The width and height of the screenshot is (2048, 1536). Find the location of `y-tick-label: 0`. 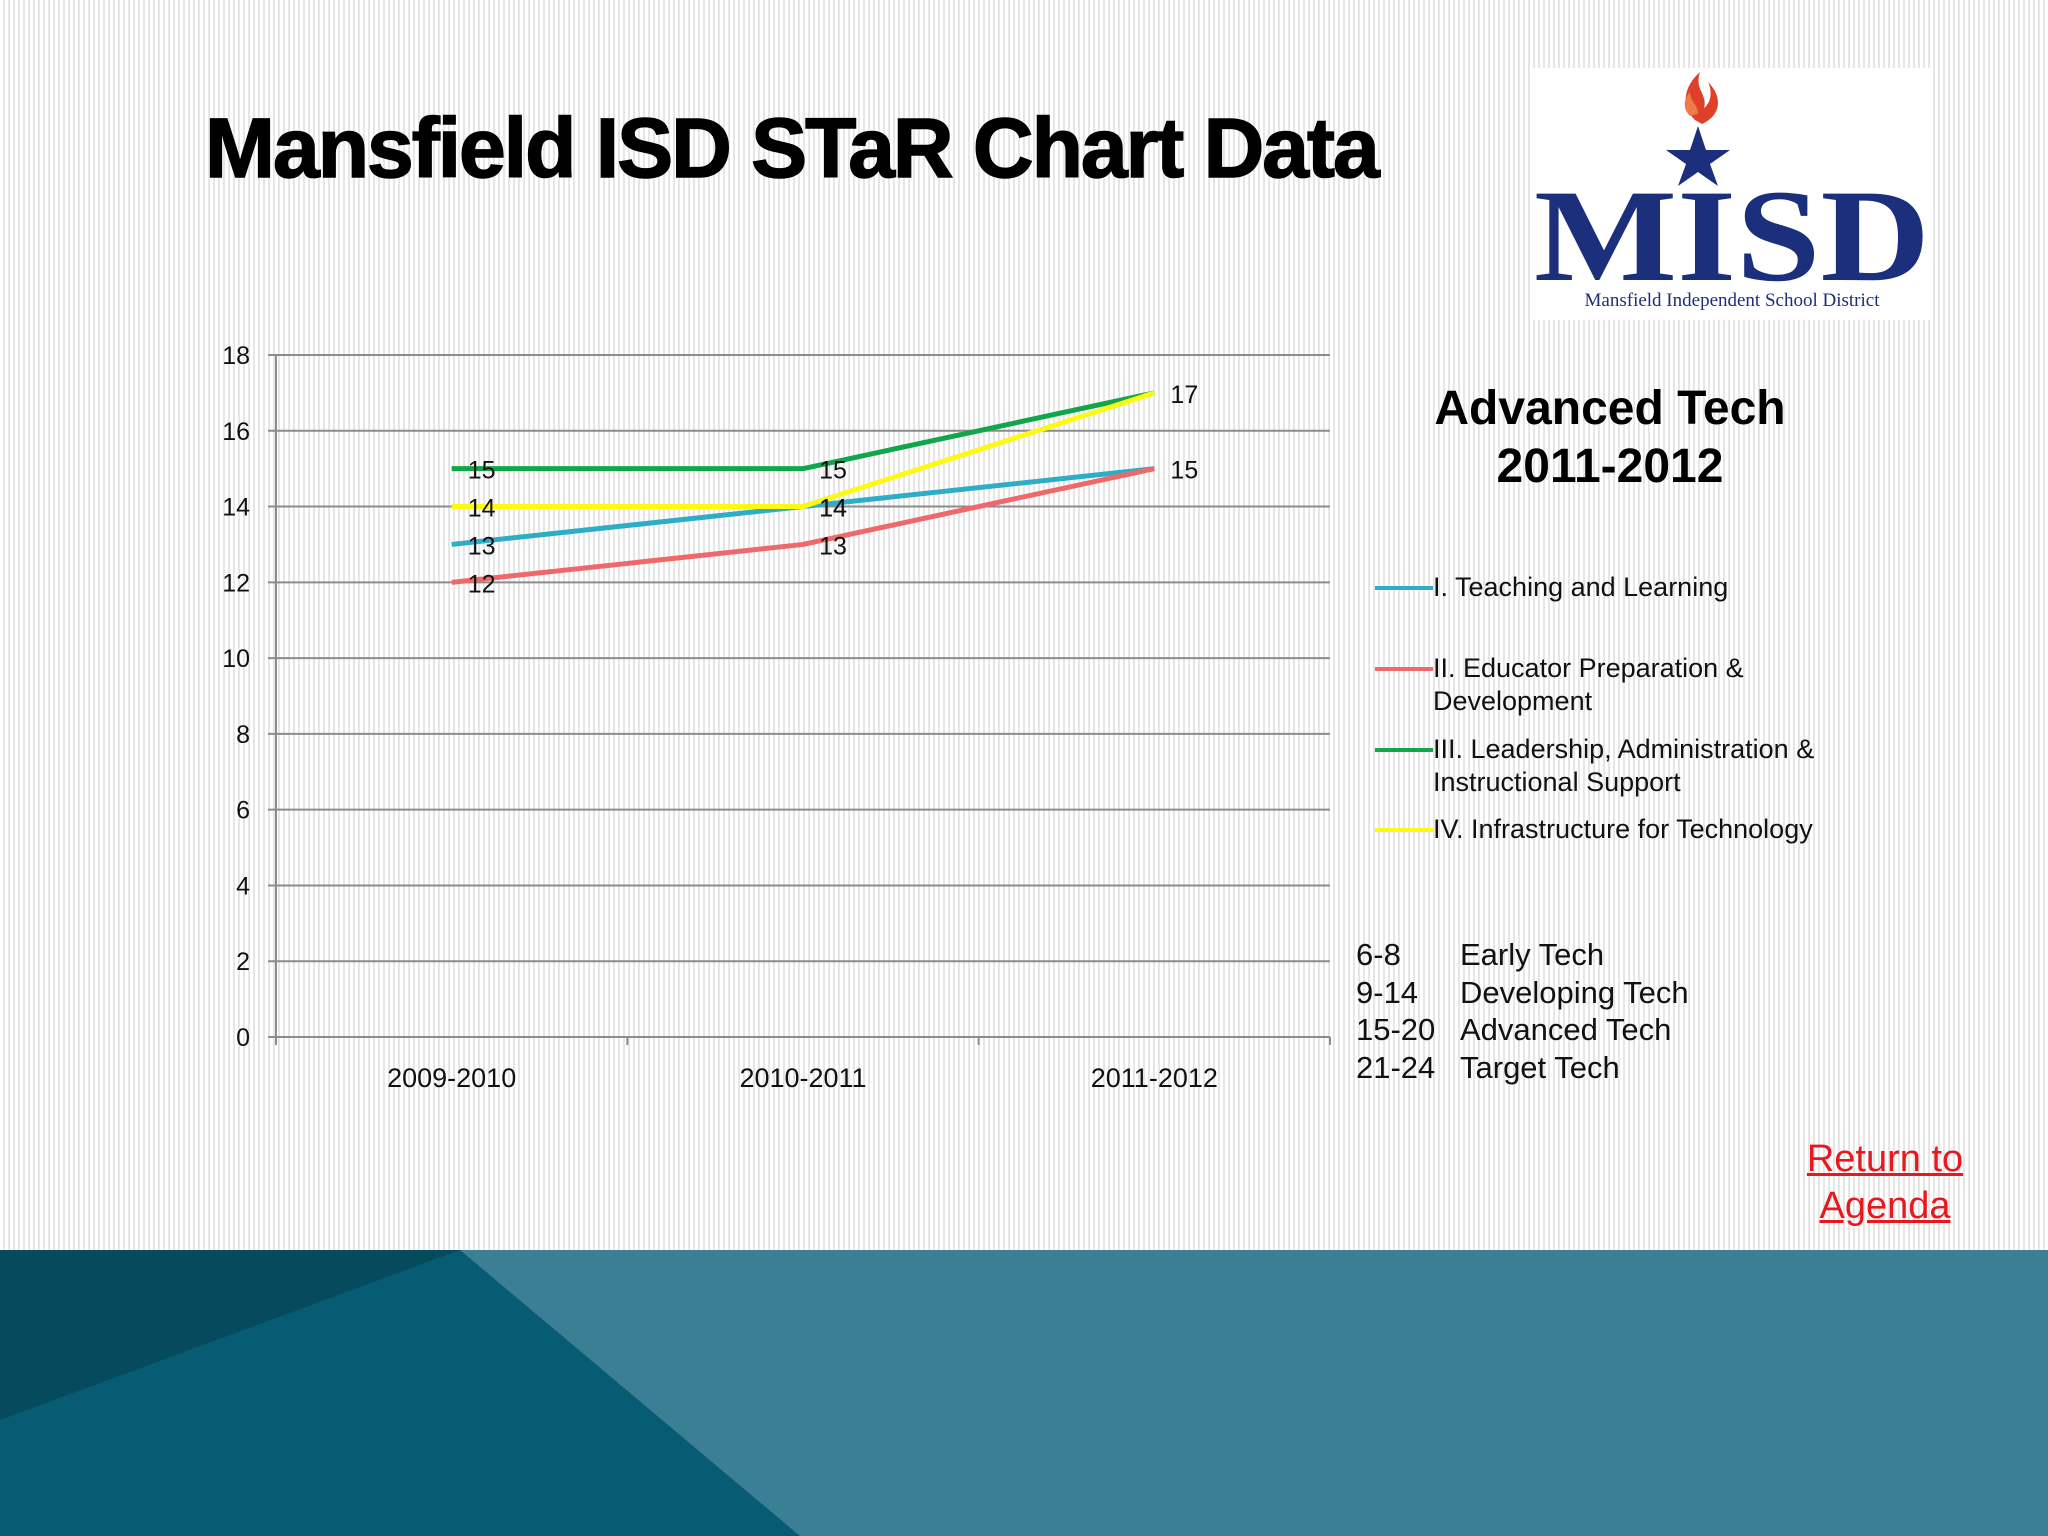

y-tick-label: 0 is located at coordinates (243, 1038).